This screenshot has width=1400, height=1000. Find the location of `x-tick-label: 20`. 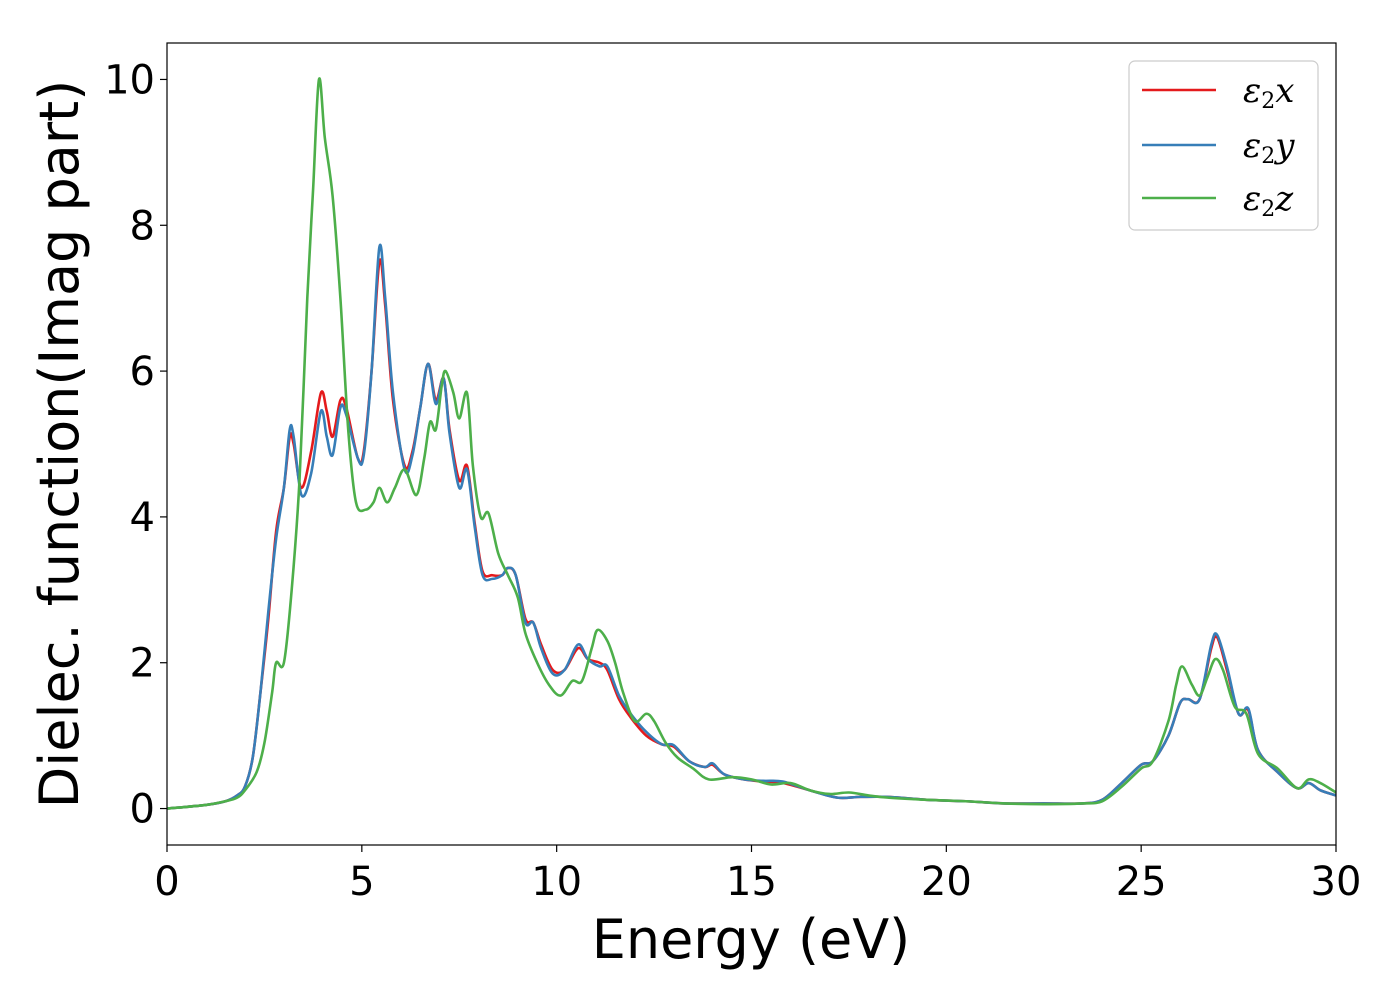

x-tick-label: 20 is located at coordinates (946, 882).